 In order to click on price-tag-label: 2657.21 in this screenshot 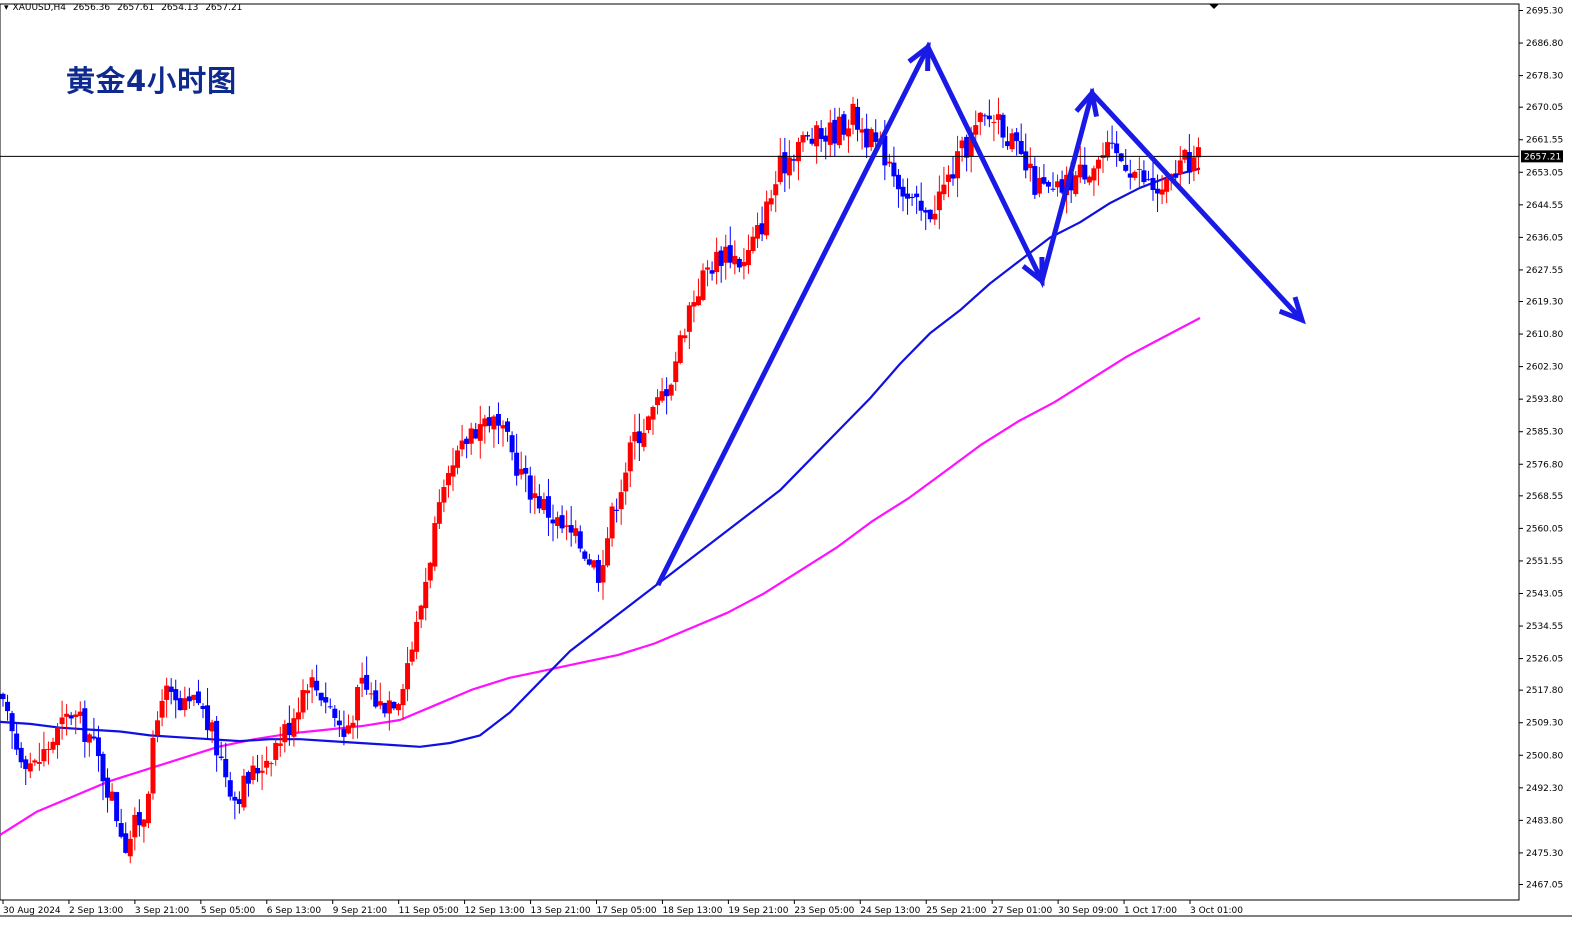, I will do `click(1542, 157)`.